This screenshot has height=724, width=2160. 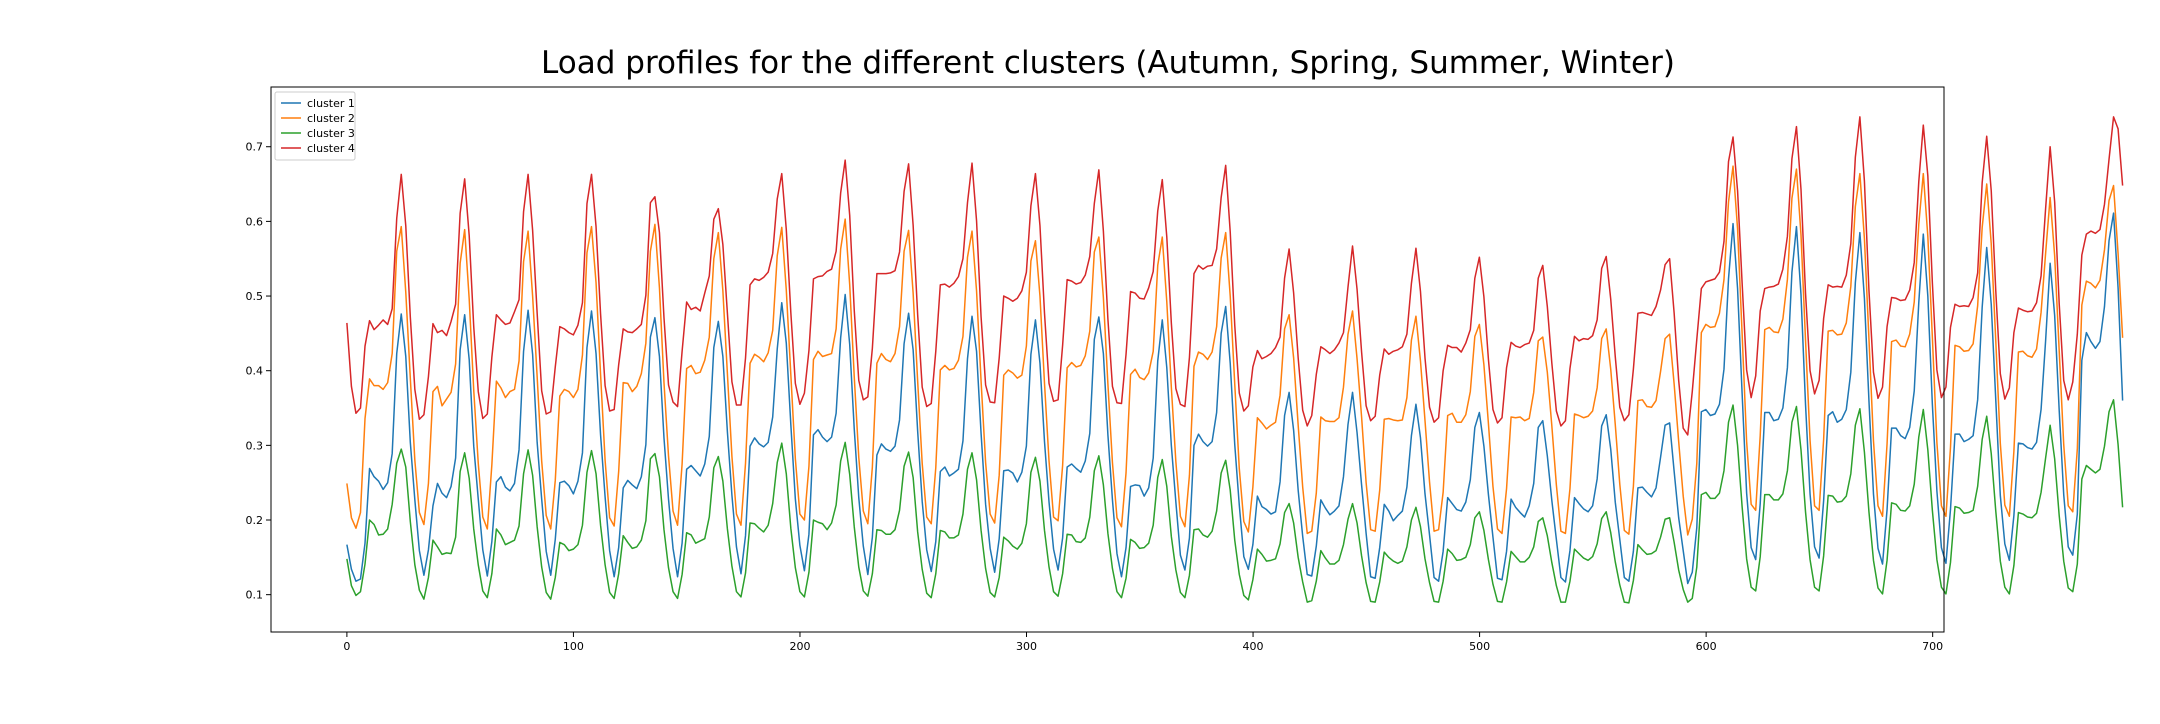 I want to click on x-tick-label: 500, so click(x=1479, y=646).